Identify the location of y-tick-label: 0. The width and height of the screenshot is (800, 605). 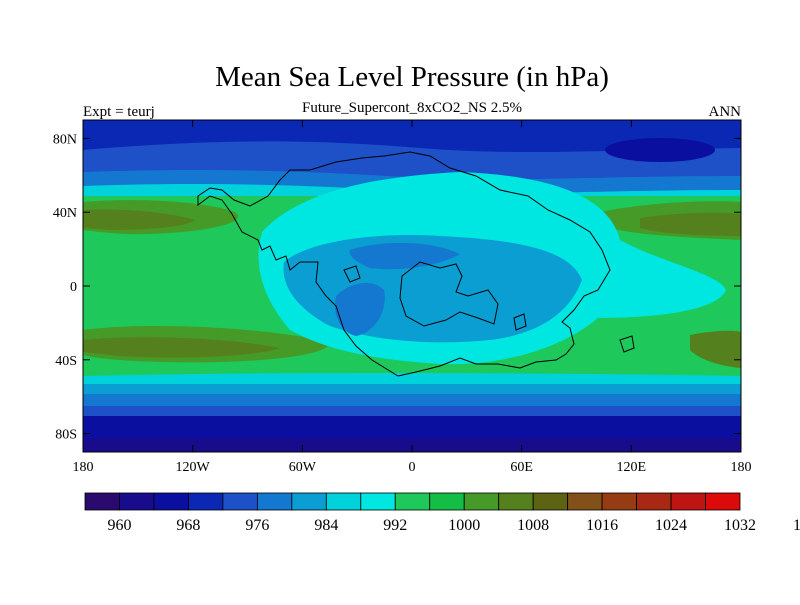
(73, 287).